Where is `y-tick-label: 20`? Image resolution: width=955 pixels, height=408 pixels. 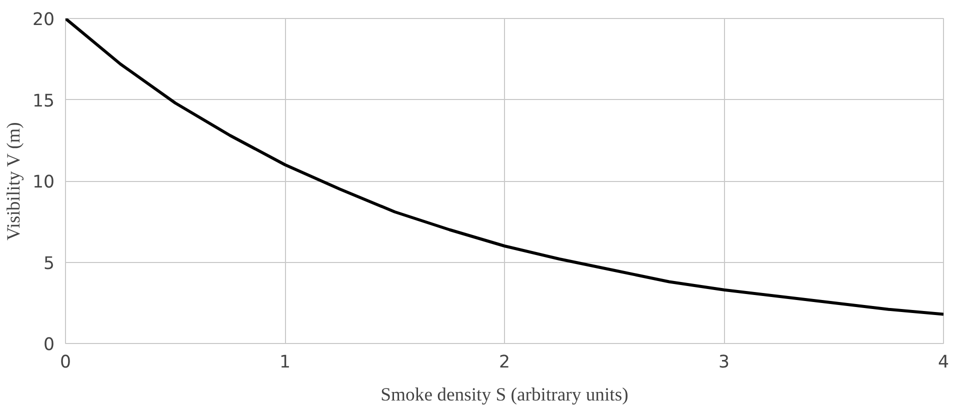 y-tick-label: 20 is located at coordinates (43, 20).